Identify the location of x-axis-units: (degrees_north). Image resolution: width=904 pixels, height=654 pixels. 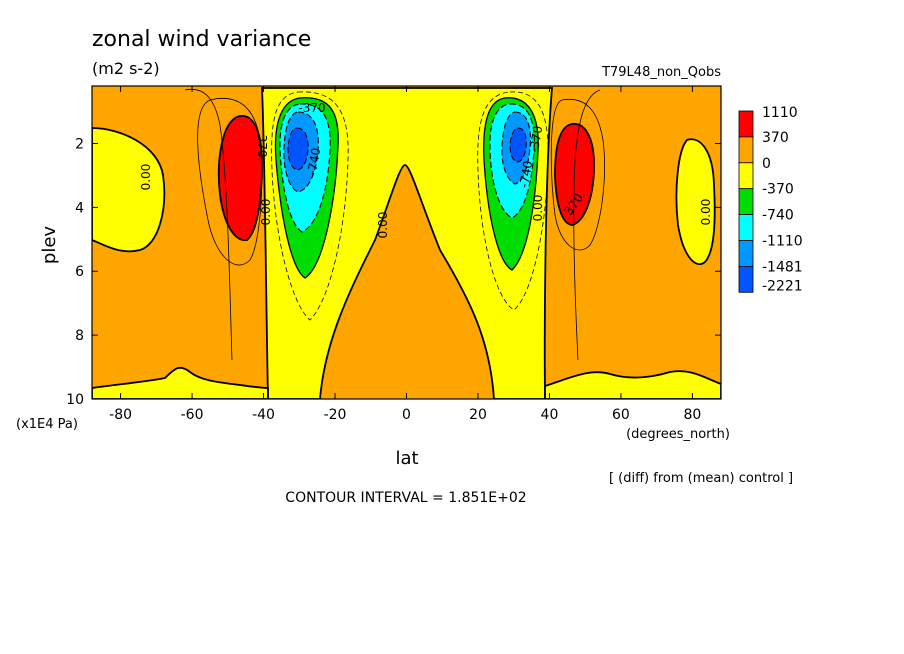
(678, 434).